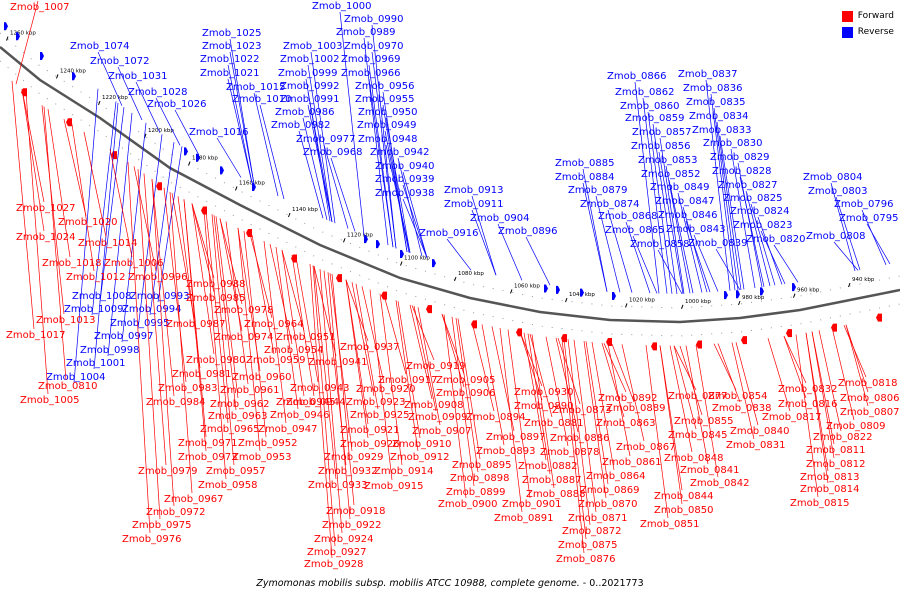  Describe the element at coordinates (684, 496) in the screenshot. I see `forward-gene-label: Zmob_0844` at that location.